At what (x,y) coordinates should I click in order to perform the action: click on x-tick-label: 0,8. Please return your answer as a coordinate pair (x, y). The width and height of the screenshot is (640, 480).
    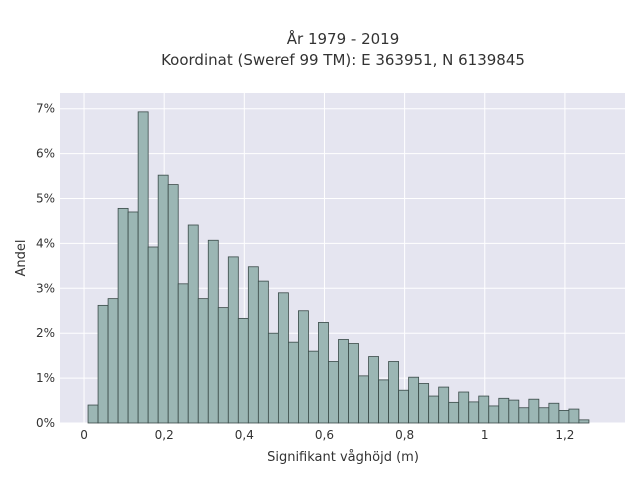
    Looking at the image, I should click on (404, 435).